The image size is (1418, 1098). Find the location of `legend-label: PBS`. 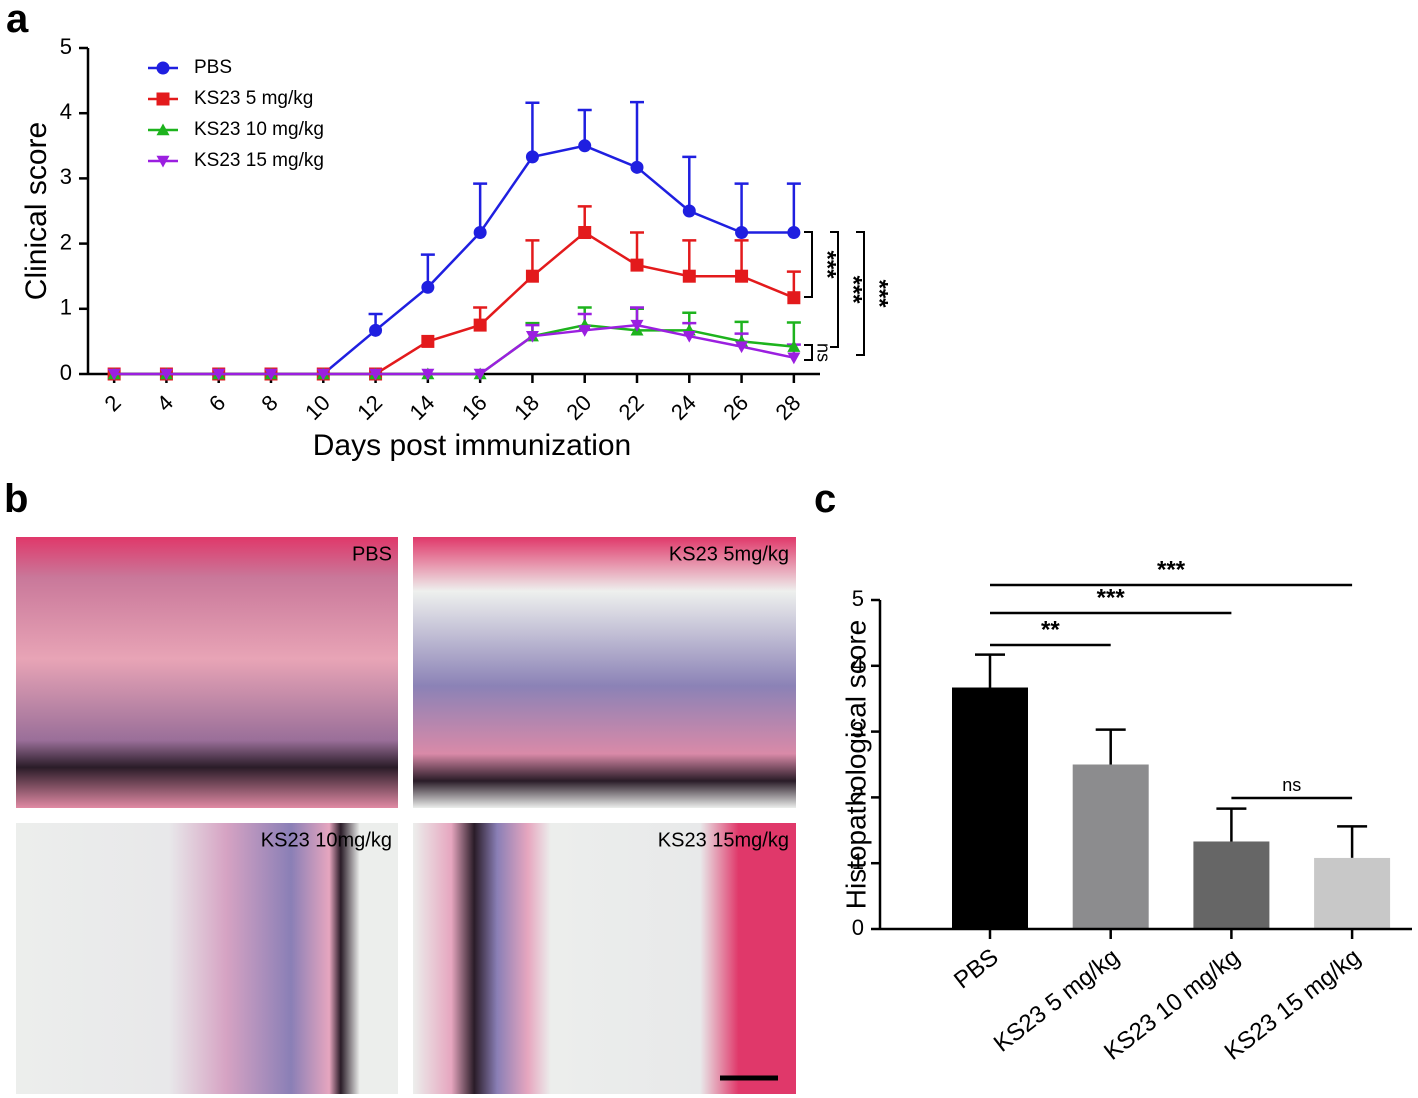

legend-label: PBS is located at coordinates (213, 67).